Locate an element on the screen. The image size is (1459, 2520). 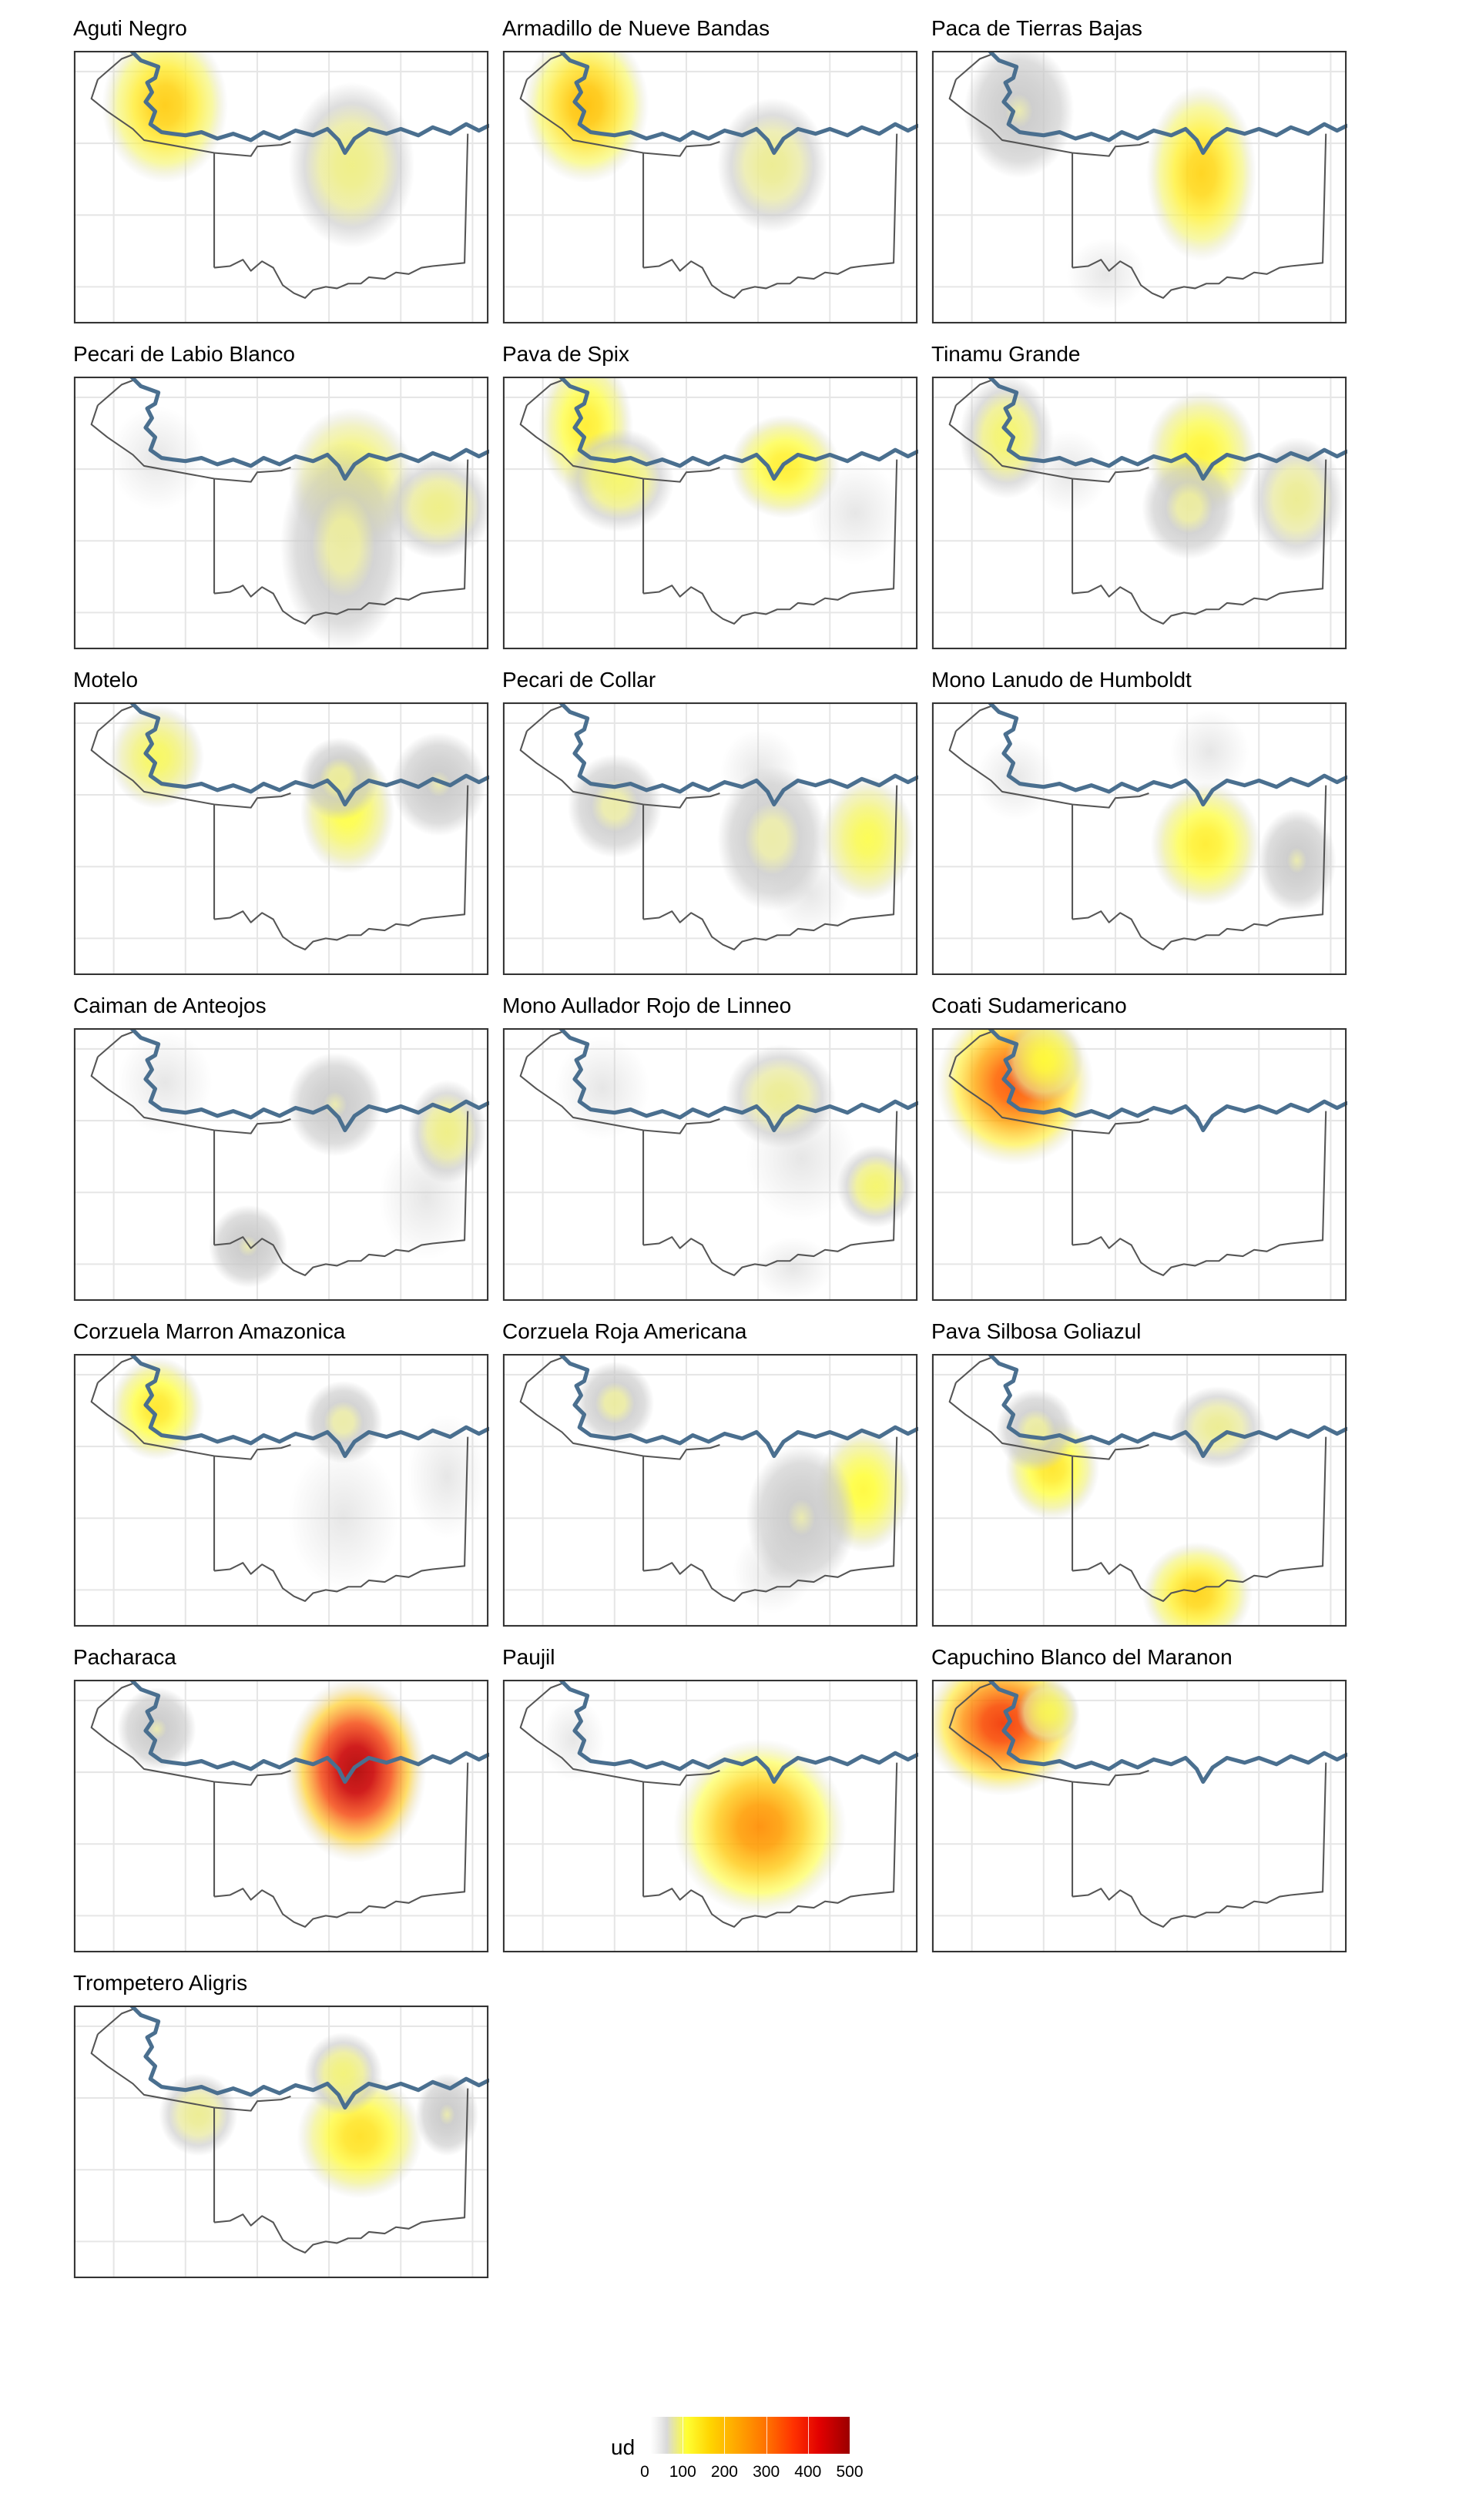
legend-color-bar is located at coordinates (750, 2435).